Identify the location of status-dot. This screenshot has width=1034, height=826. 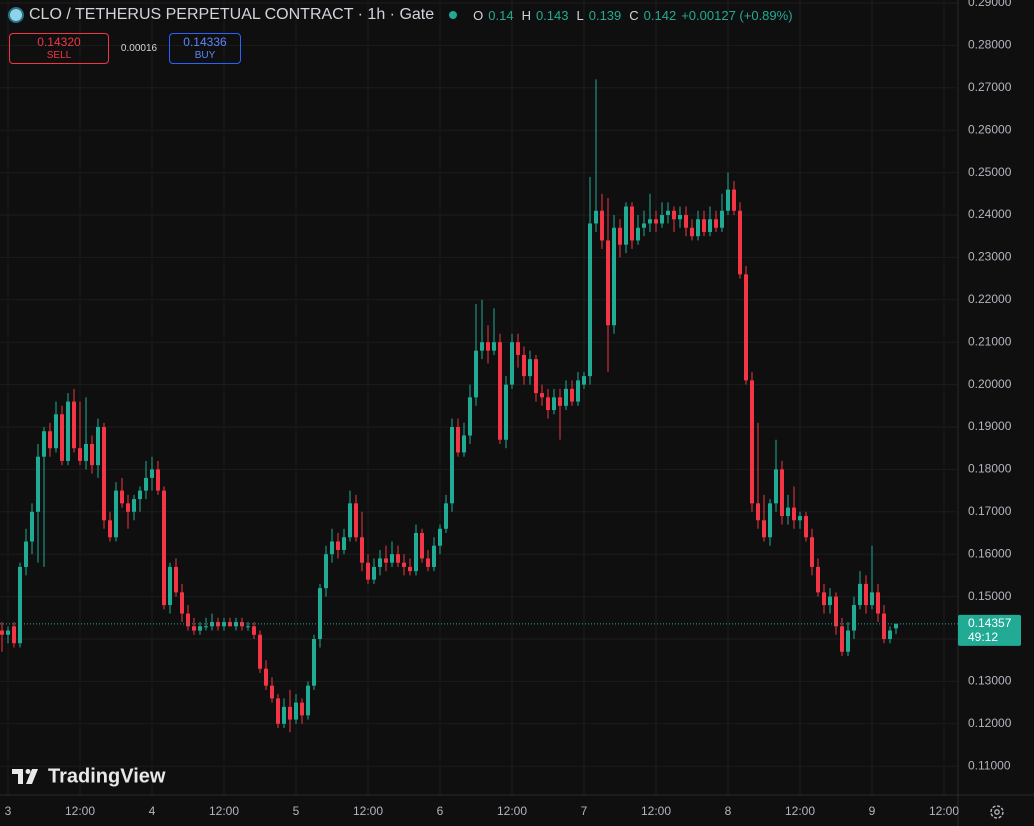
(453, 15).